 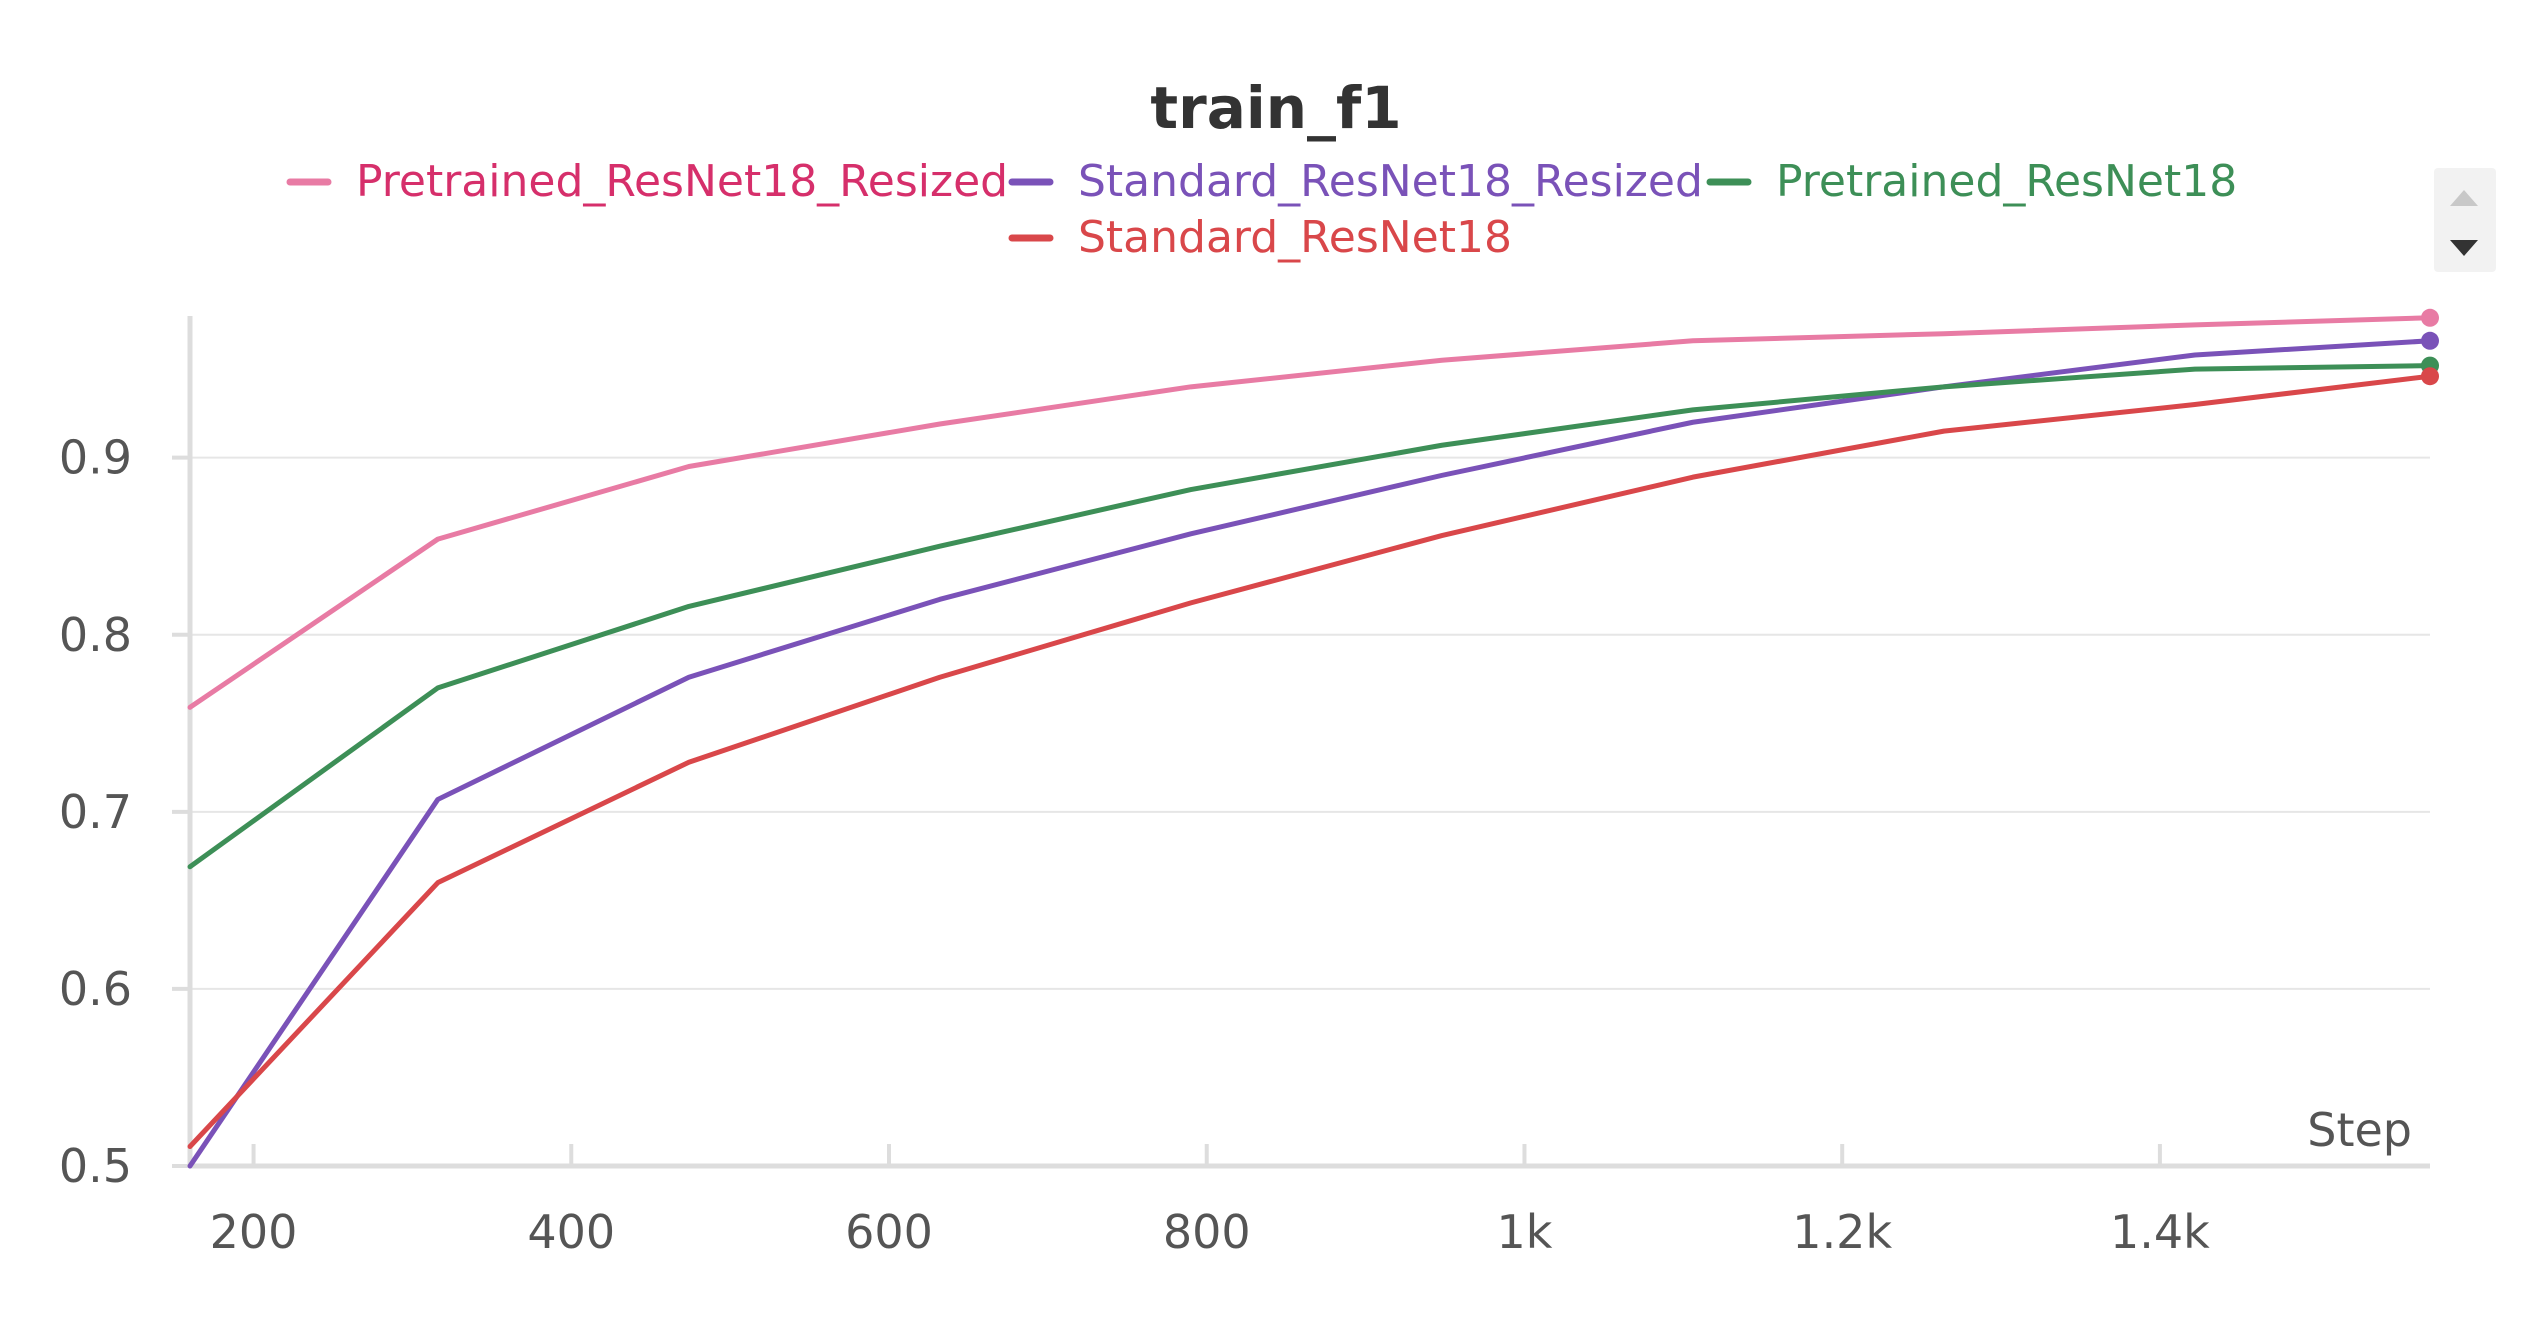 What do you see at coordinates (571, 1232) in the screenshot?
I see `x-tick-label: 400` at bounding box center [571, 1232].